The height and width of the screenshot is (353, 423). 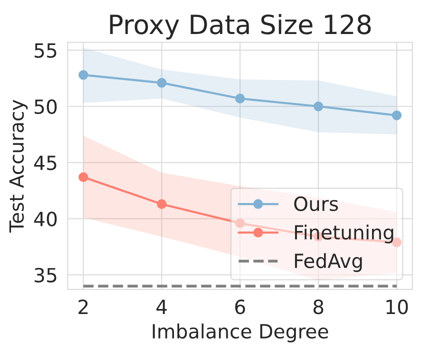 What do you see at coordinates (316, 204) in the screenshot?
I see `legend-label: Ours` at bounding box center [316, 204].